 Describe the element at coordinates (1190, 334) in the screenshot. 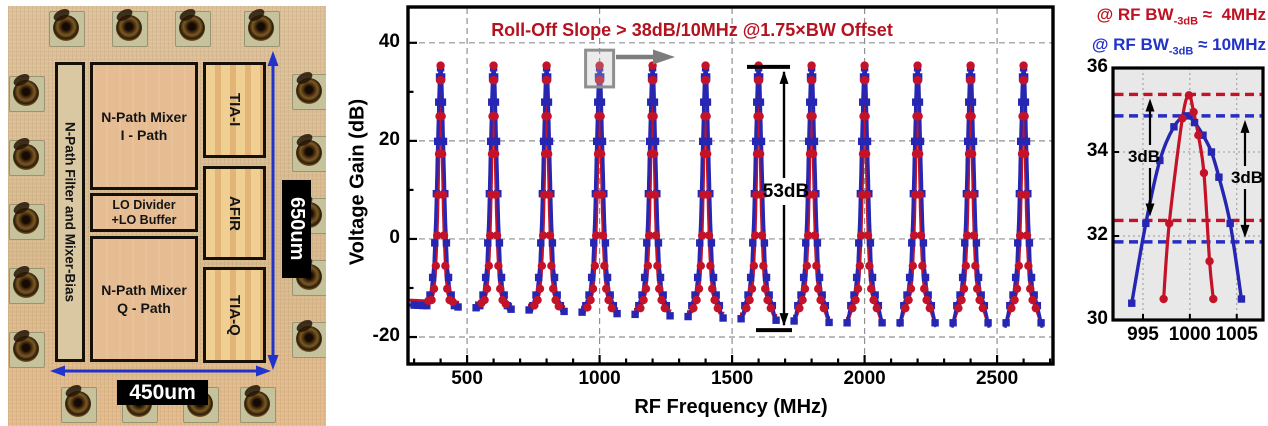

I see `inset-x-tick-label: 1000` at that location.